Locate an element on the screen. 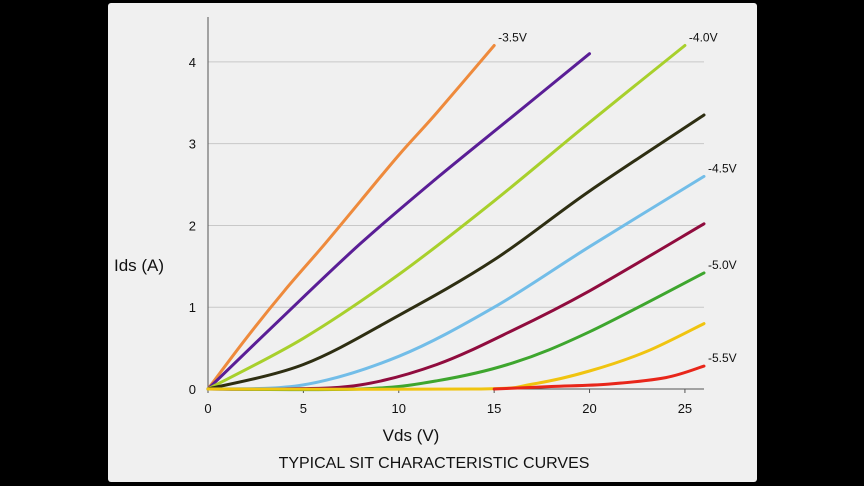  series-label: -5.0V is located at coordinates (722, 265).